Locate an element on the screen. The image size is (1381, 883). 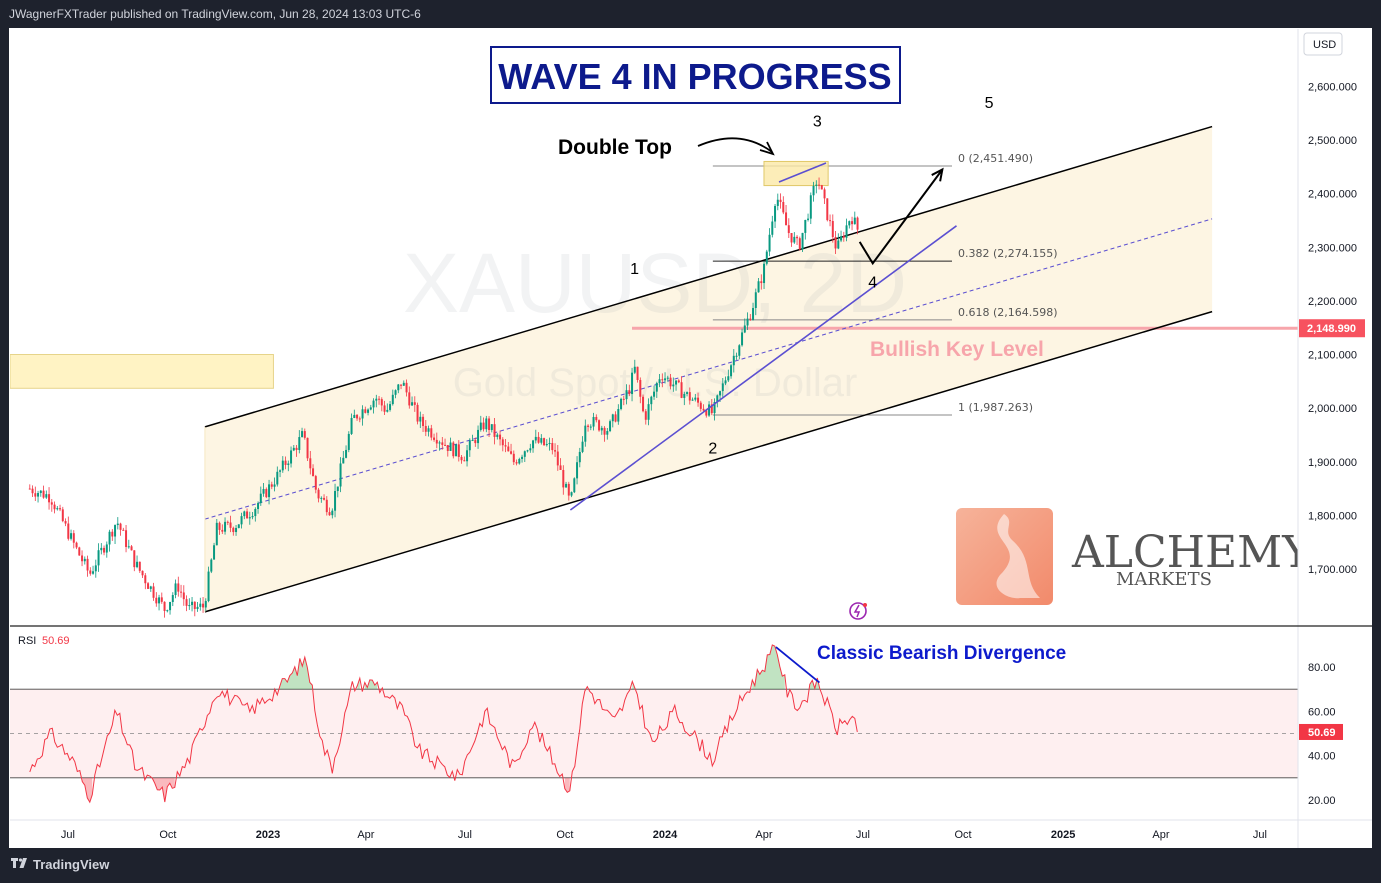
price-tick-label: 2,300.000 is located at coordinates (1332, 248).